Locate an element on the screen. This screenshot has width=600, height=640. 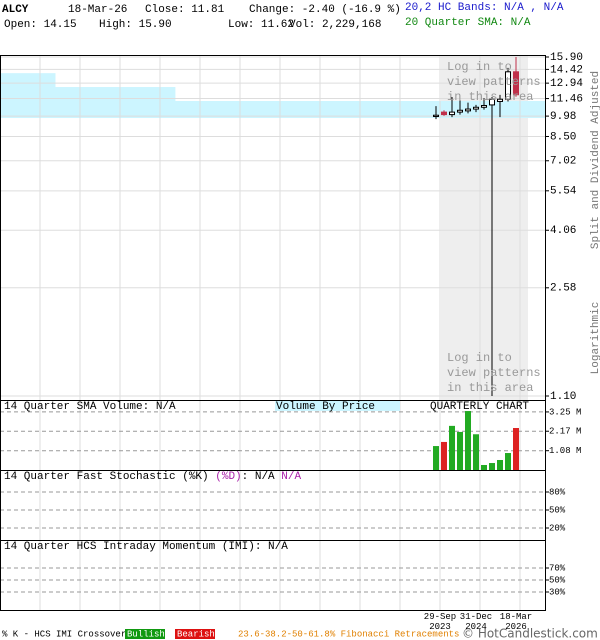
y-tick-label: 14.42 is located at coordinates (566, 70).